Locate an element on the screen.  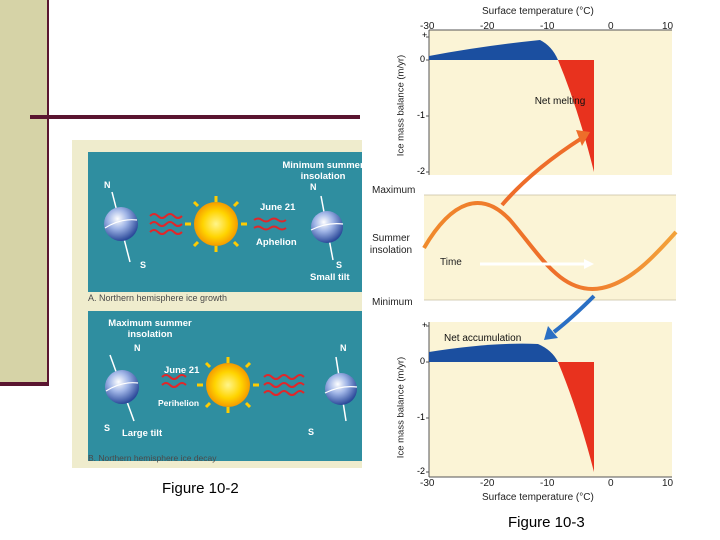
bottom-chart-axes is located at coordinates (549, 400).